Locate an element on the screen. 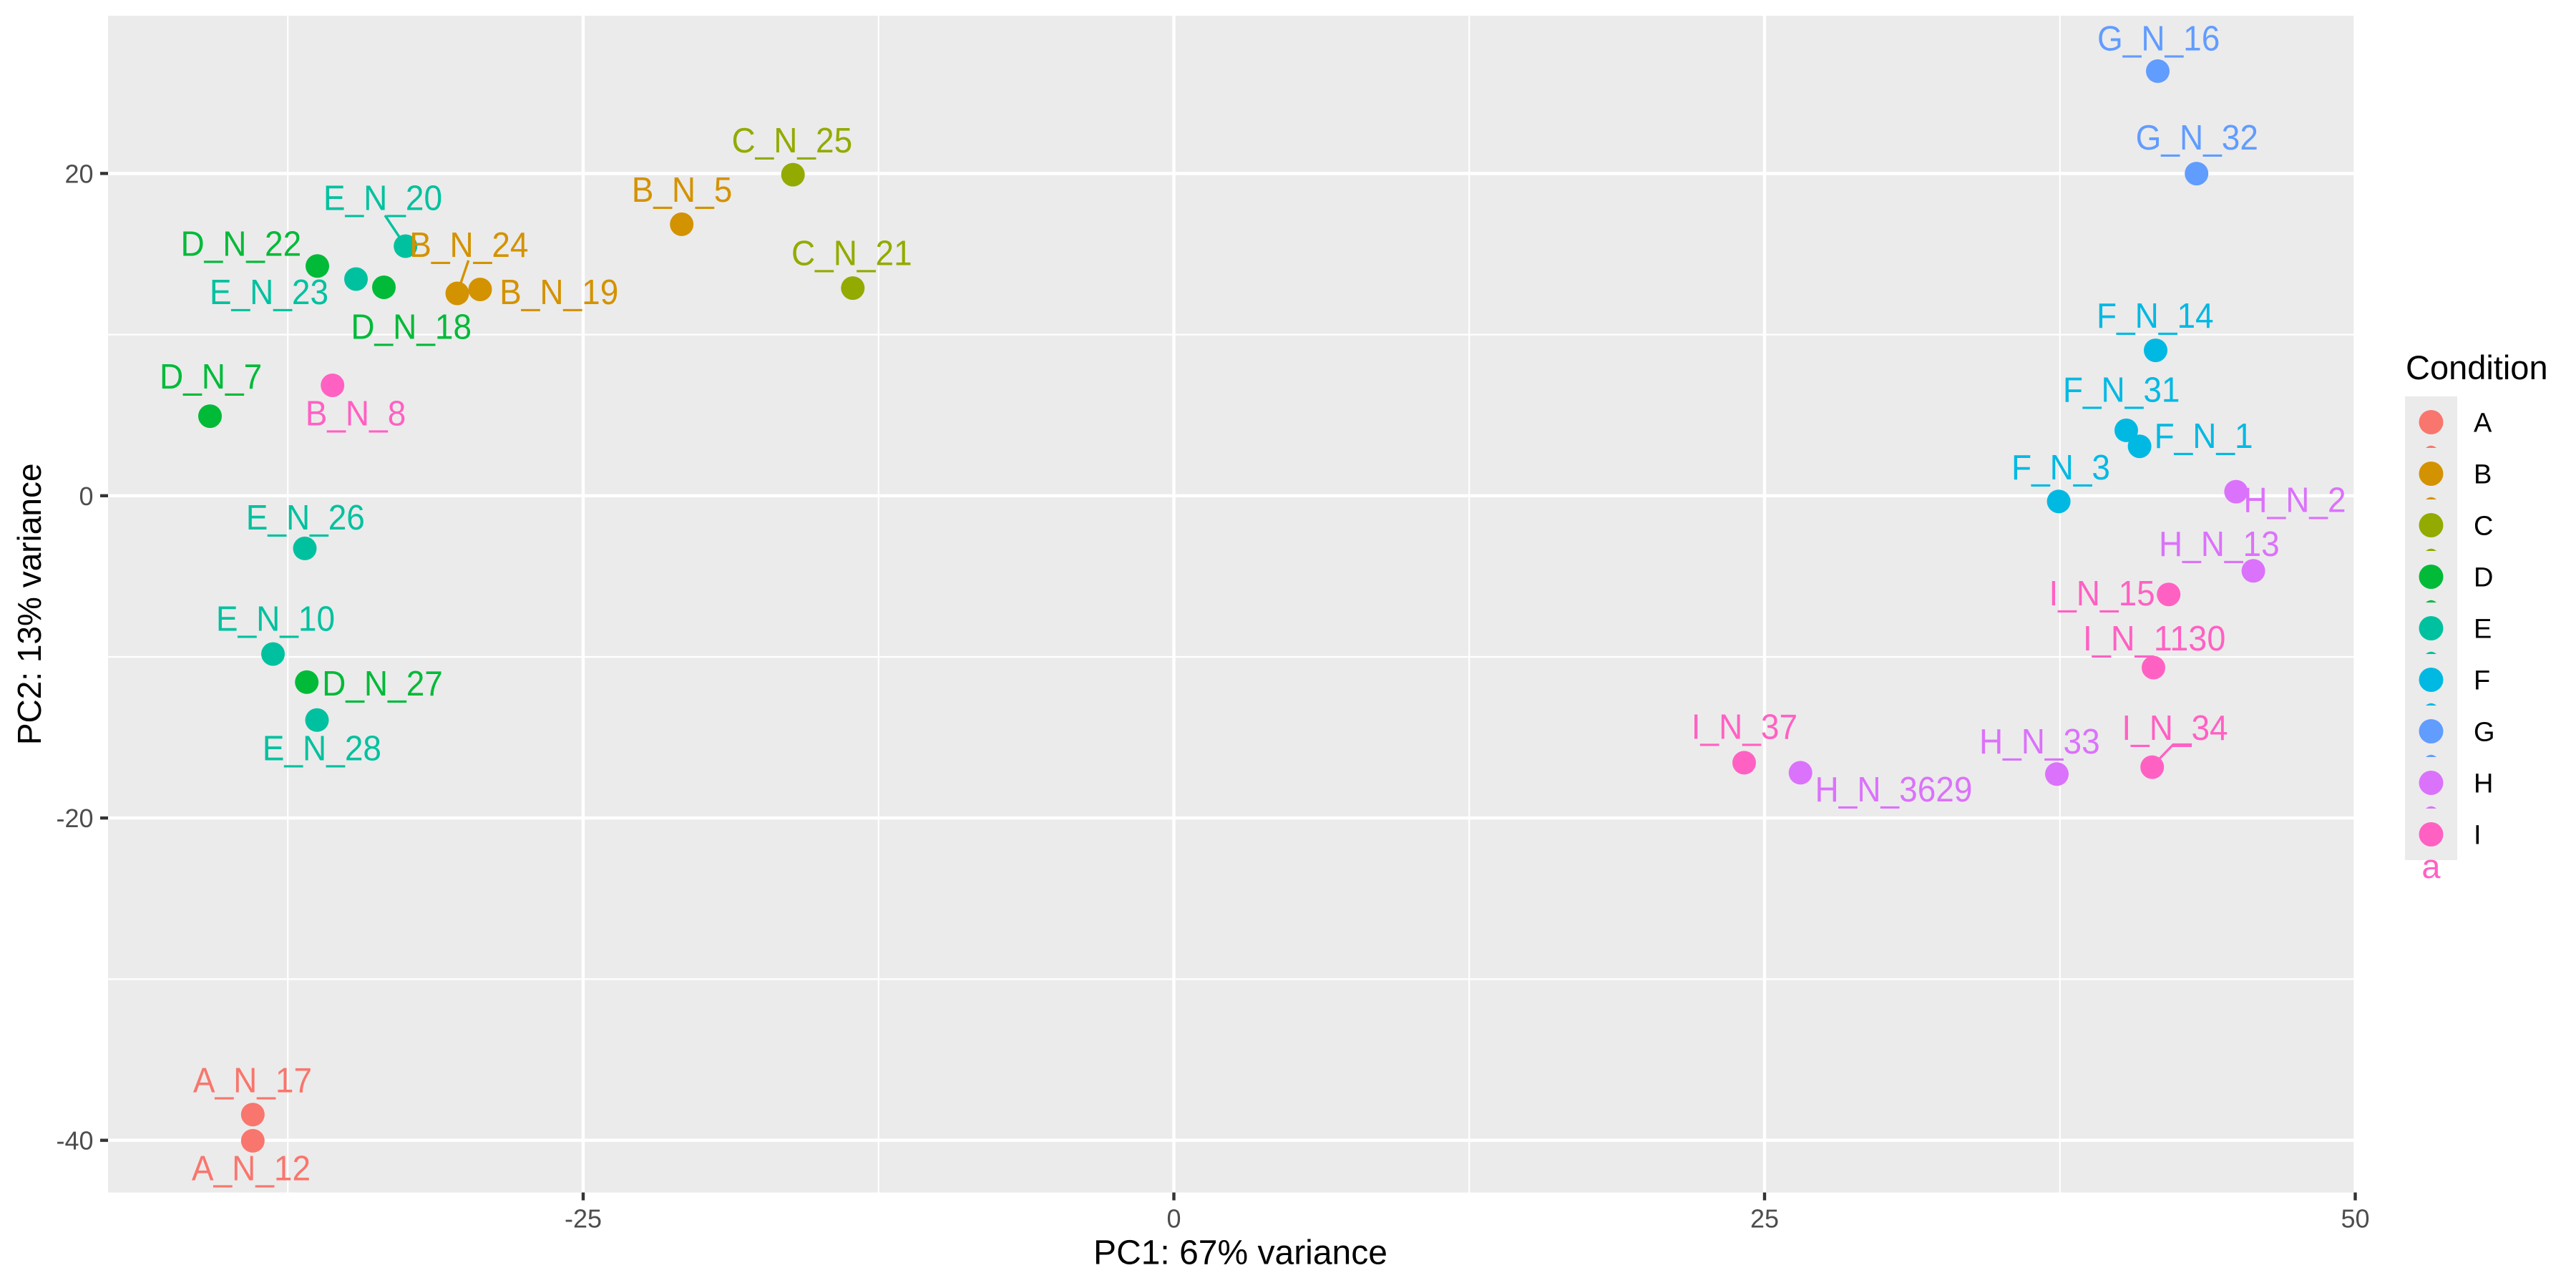 Image resolution: width=2576 pixels, height=1288 pixels. svg-text: E is located at coordinates (2483, 630).